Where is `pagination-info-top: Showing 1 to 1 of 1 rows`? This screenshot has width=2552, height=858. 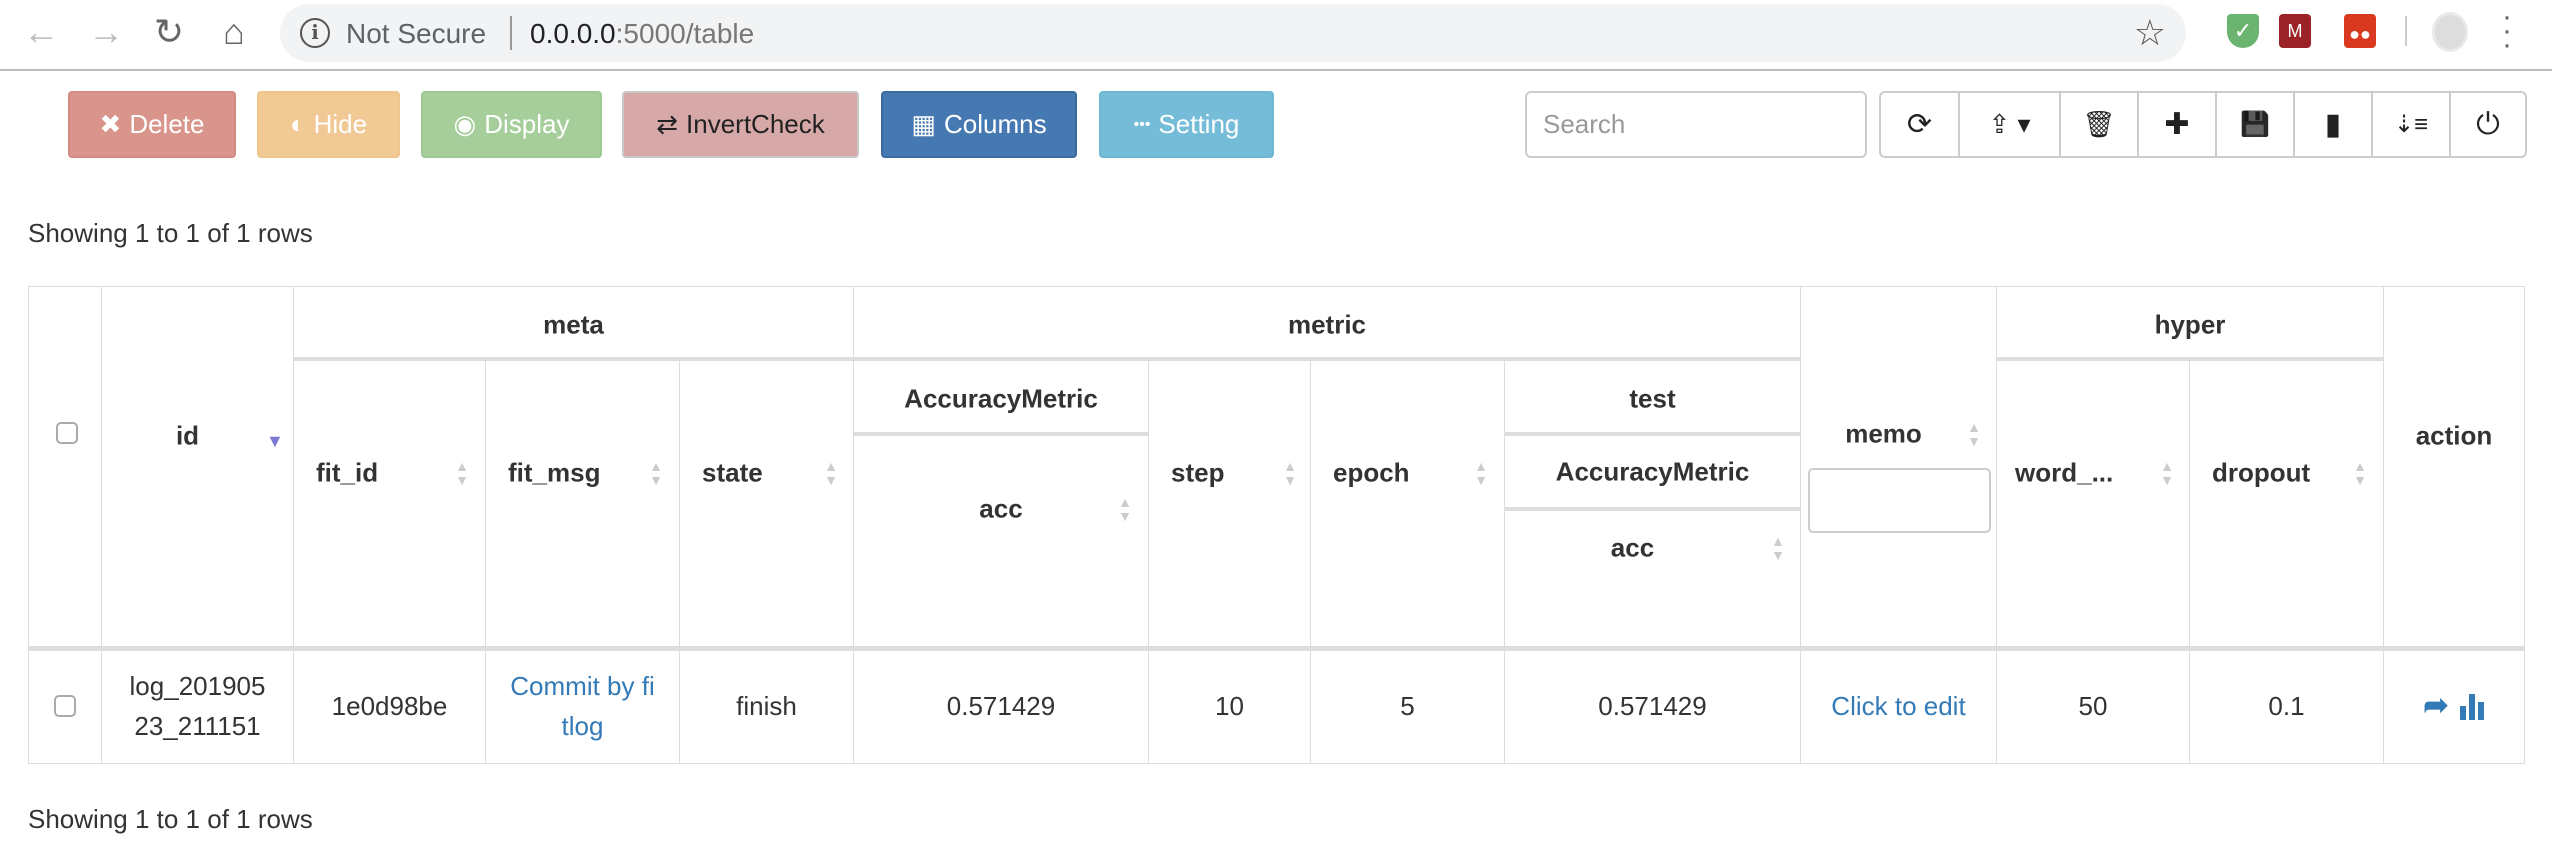
pagination-info-top: Showing 1 to 1 of 1 rows is located at coordinates (170, 233).